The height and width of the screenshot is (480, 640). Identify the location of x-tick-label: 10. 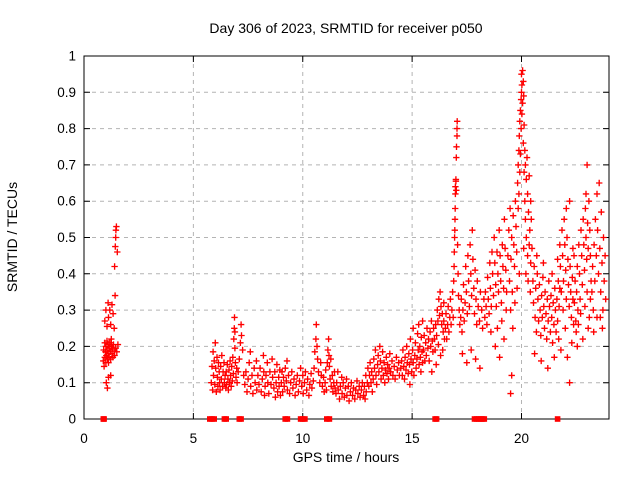
(302, 438).